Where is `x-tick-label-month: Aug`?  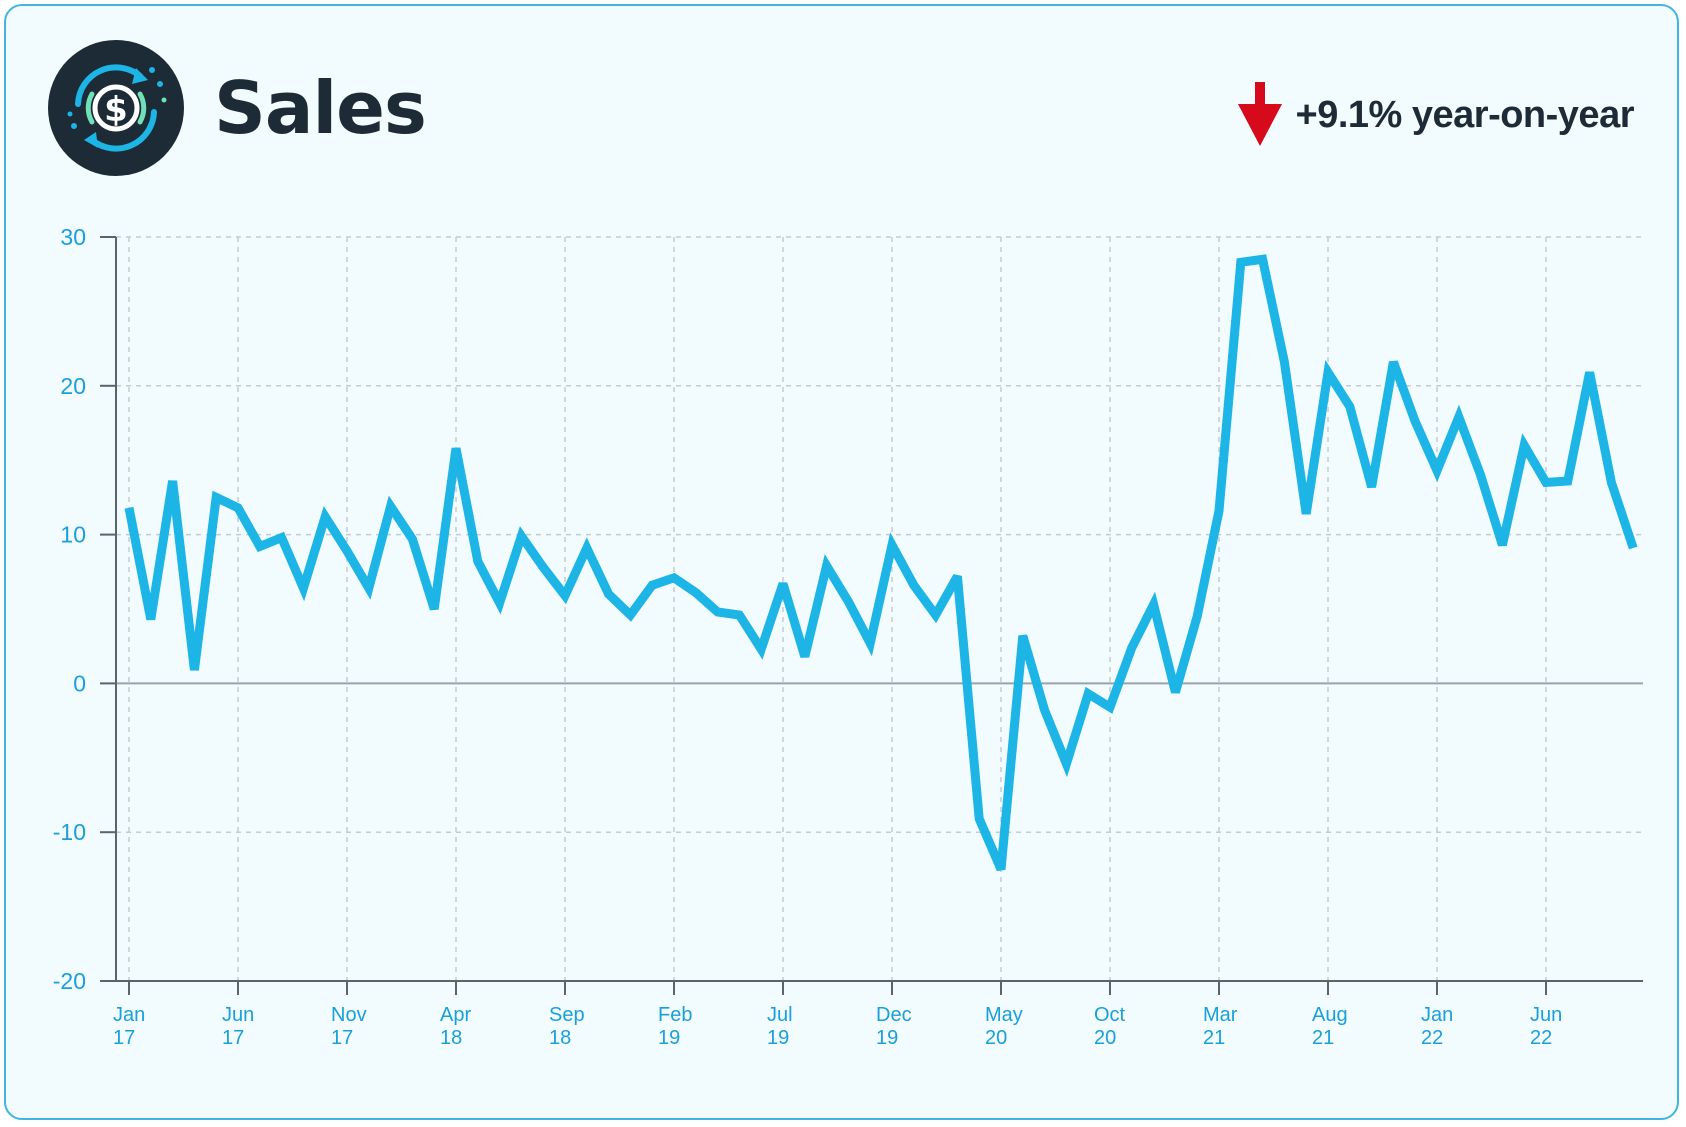
x-tick-label-month: Aug is located at coordinates (1330, 1015).